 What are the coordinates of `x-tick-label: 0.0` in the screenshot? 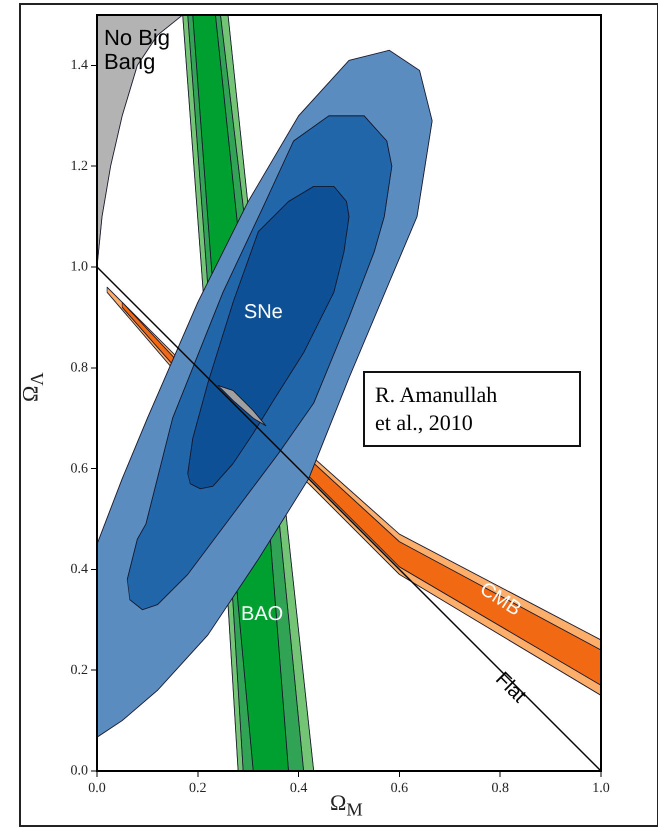 It's located at (97, 788).